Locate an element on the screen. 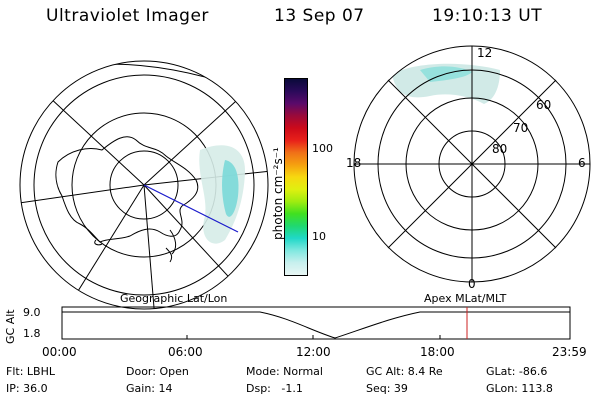 The height and width of the screenshot is (400, 600). glon-info: GLon: 113.8 is located at coordinates (519, 388).